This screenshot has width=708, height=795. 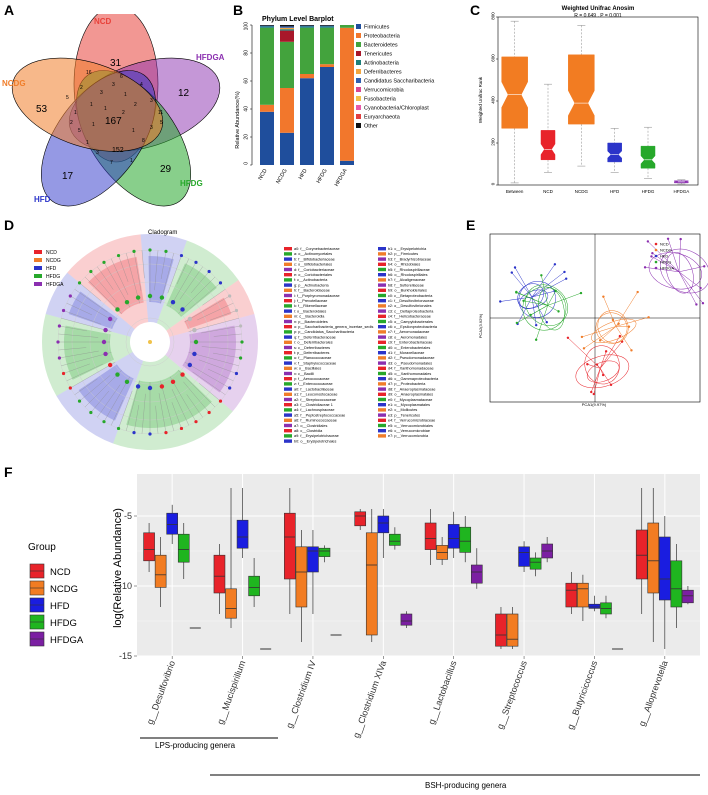 I want to click on venn-count-small: 8, so click(x=143, y=141).